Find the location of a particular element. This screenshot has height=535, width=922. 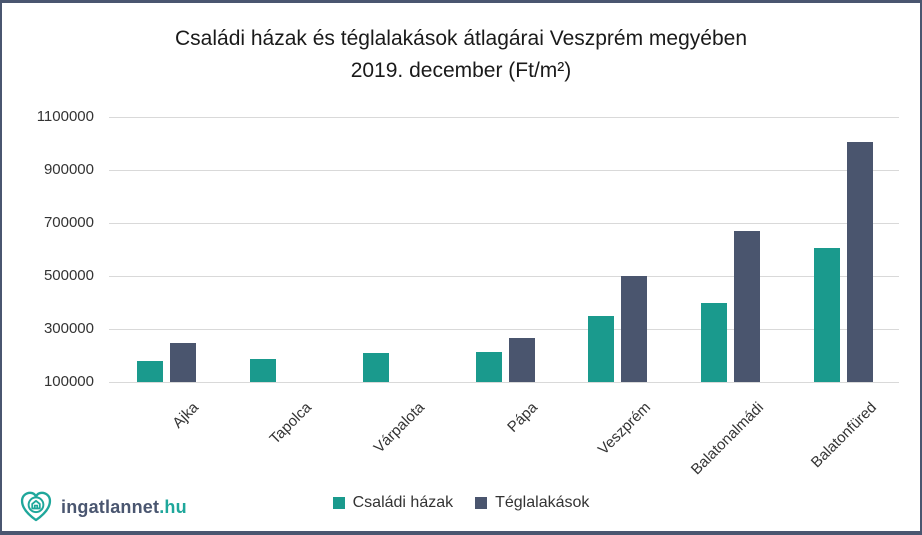

bar-teglalakasok-papa is located at coordinates (521, 360).